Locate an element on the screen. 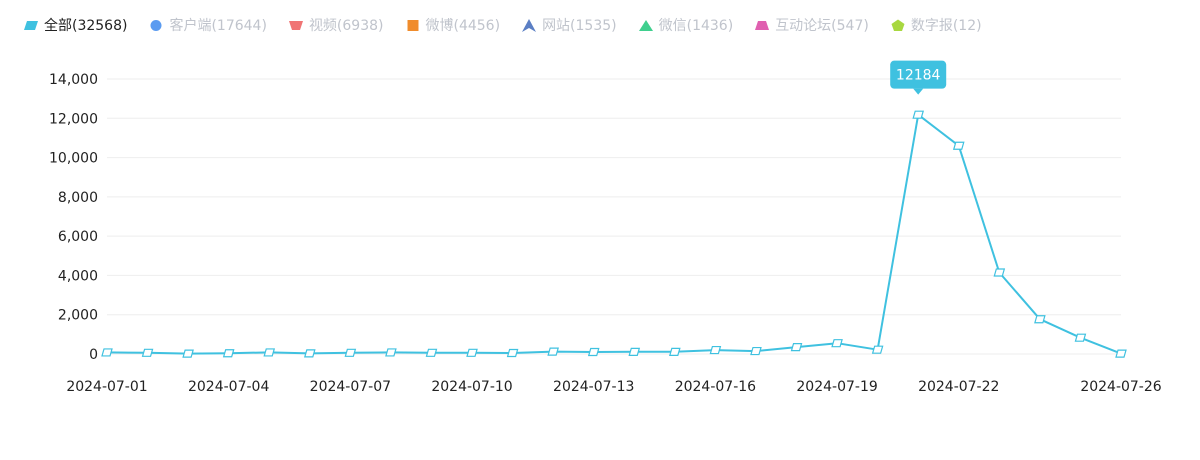 This screenshot has width=1200, height=460. legend-item-6: 互动论坛(547) is located at coordinates (812, 25).